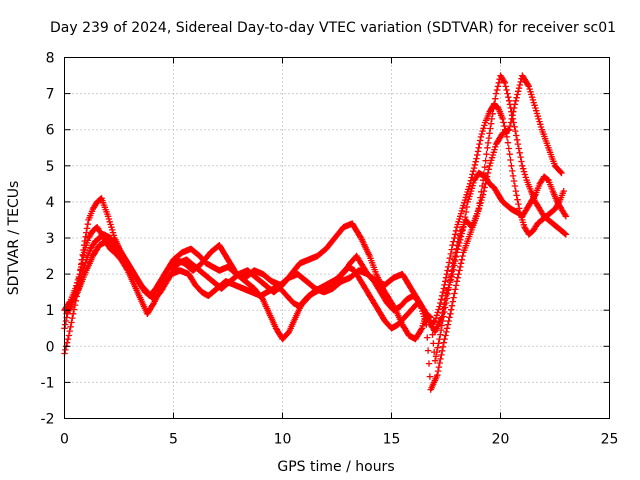 The height and width of the screenshot is (480, 640). I want to click on y-tick-label: 6, so click(50, 131).